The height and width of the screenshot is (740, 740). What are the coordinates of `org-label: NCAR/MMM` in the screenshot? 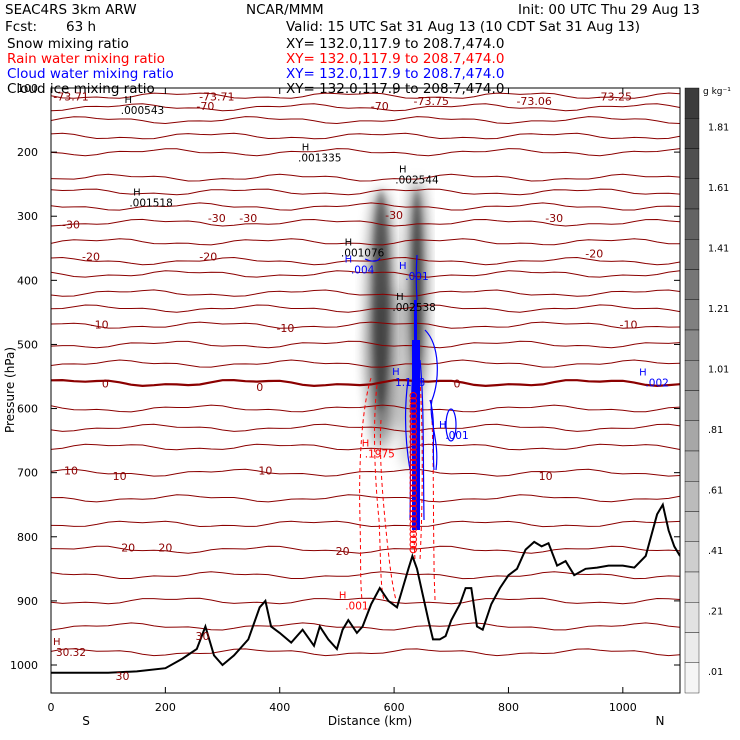 It's located at (285, 10).